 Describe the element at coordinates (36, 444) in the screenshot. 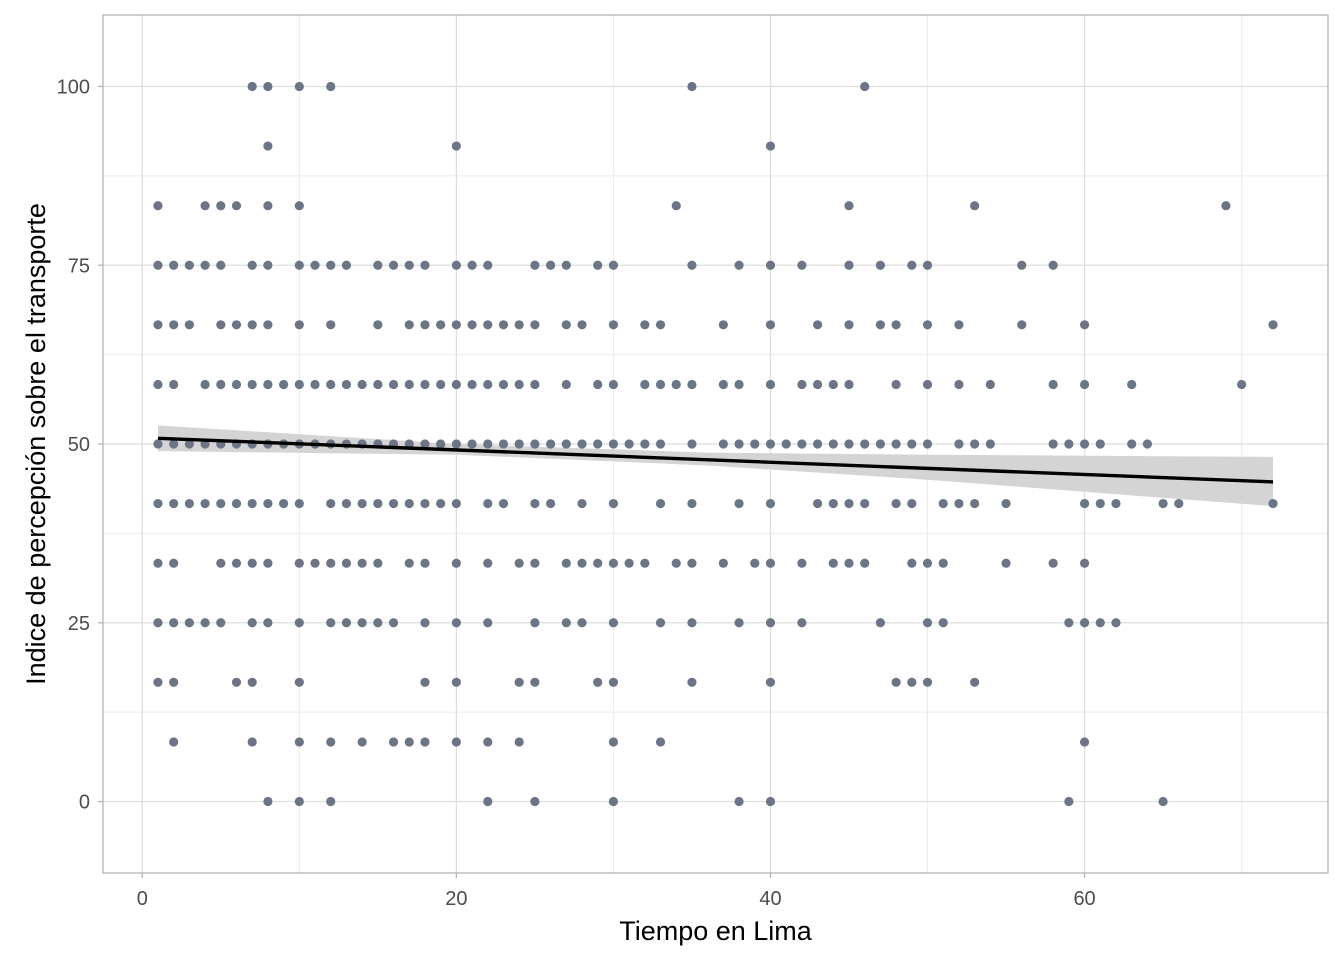

I see `y-axis-title: Indice de percepción sobre el transporte` at that location.